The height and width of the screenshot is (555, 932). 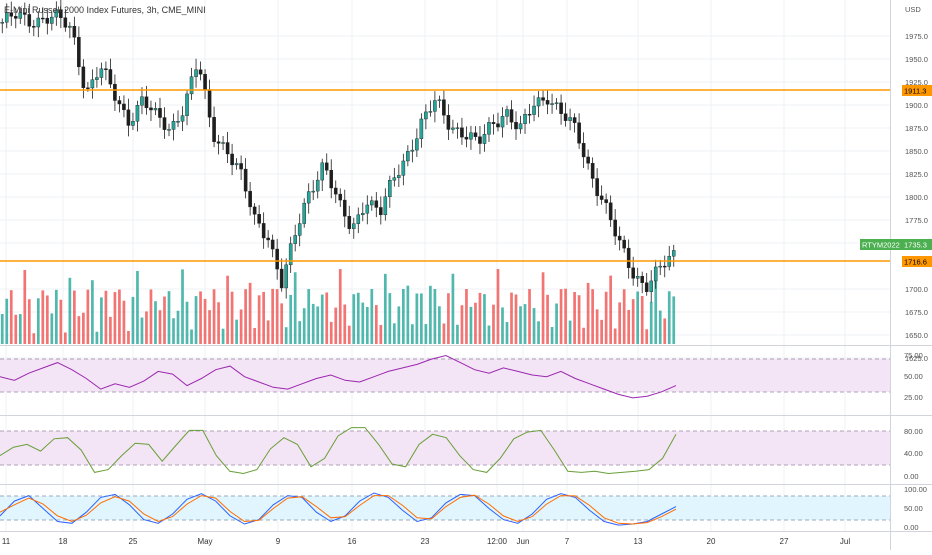 I want to click on symbol-tag: RTYM2022, so click(x=881, y=244).